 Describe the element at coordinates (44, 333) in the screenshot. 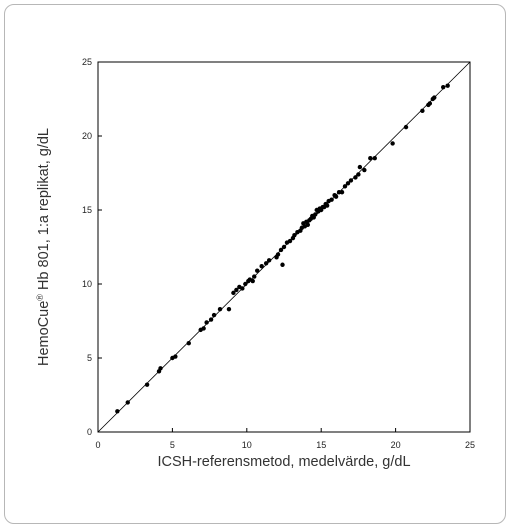

I see `y-axis-label-brand: HemoCue` at that location.